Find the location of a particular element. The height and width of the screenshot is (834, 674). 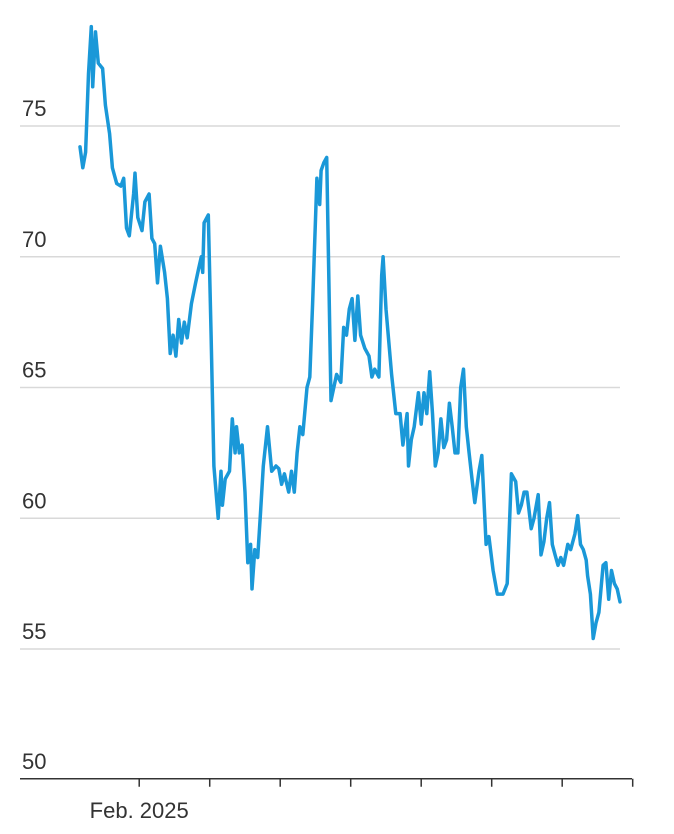

y-tick-label-70: 70 is located at coordinates (34, 239).